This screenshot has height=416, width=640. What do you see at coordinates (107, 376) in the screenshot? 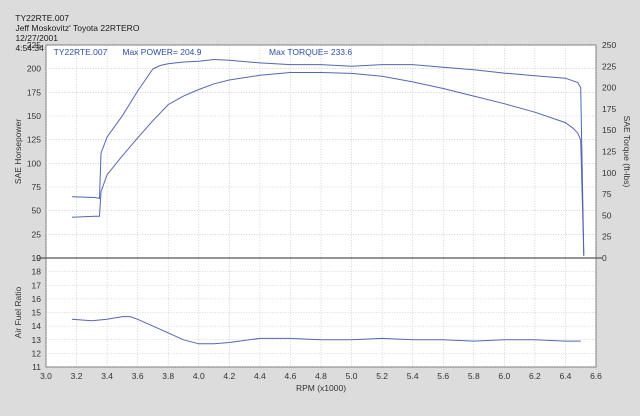
I see `x-tick-label: 3.4` at bounding box center [107, 376].